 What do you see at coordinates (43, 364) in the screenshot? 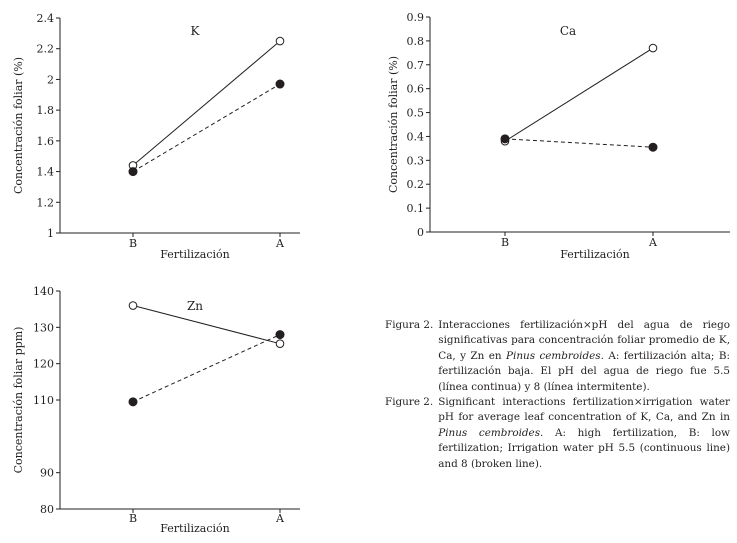
I see `y-tick-label: 120` at bounding box center [43, 364].